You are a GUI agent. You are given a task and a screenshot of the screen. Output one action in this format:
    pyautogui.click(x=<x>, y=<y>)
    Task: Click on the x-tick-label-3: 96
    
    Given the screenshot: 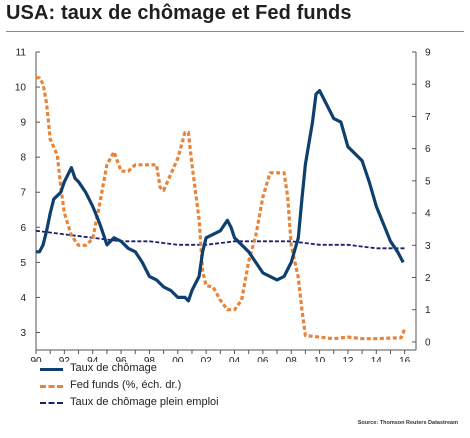 What is the action you would take?
    pyautogui.click(x=122, y=359)
    